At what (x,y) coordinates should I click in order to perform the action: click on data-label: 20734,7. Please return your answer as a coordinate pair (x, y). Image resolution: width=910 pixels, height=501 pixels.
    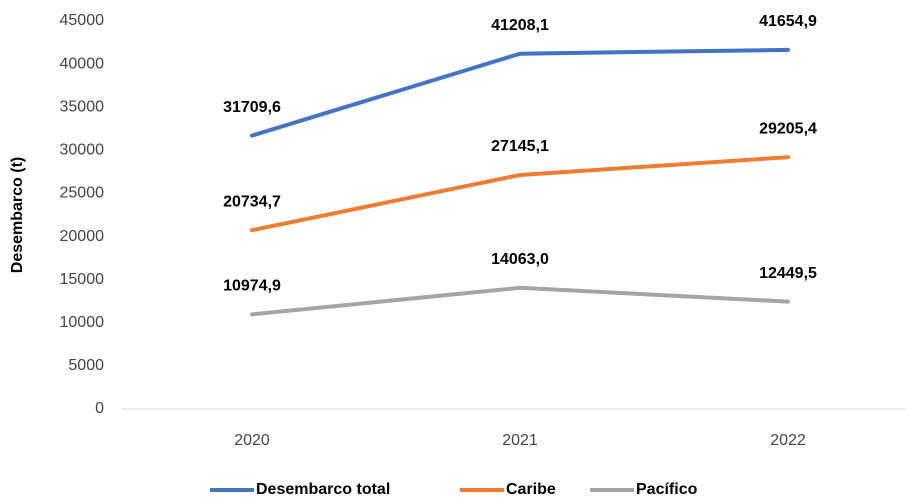
    Looking at the image, I should click on (252, 201).